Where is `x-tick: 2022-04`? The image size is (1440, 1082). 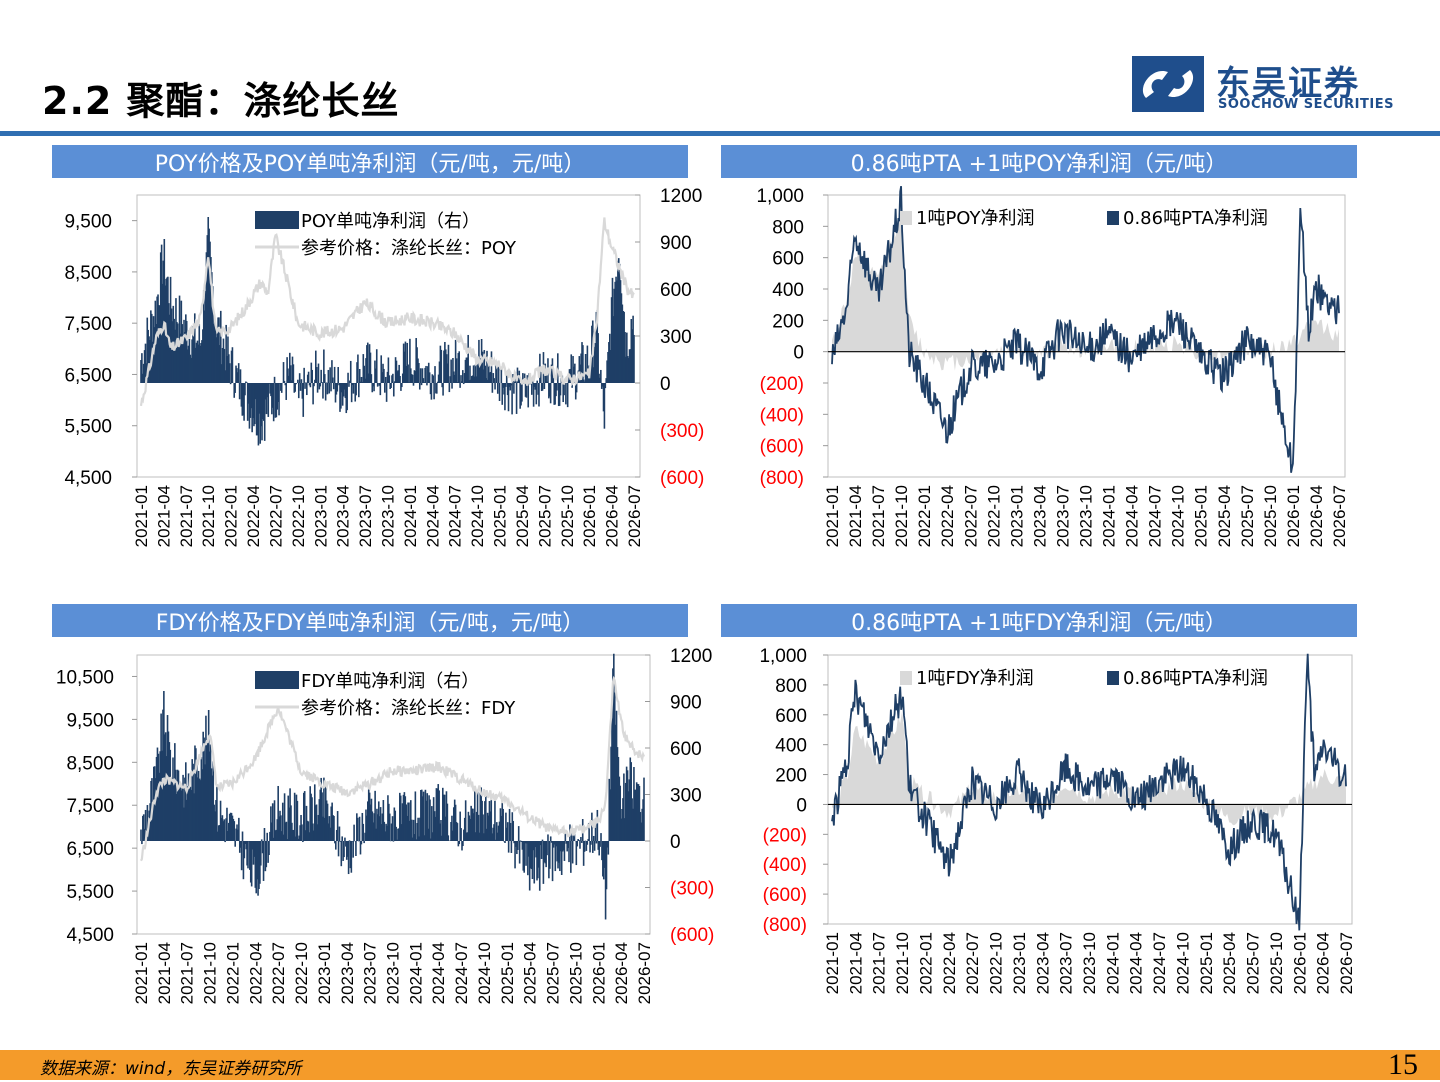
x-tick: 2022-04 is located at coordinates (949, 963).